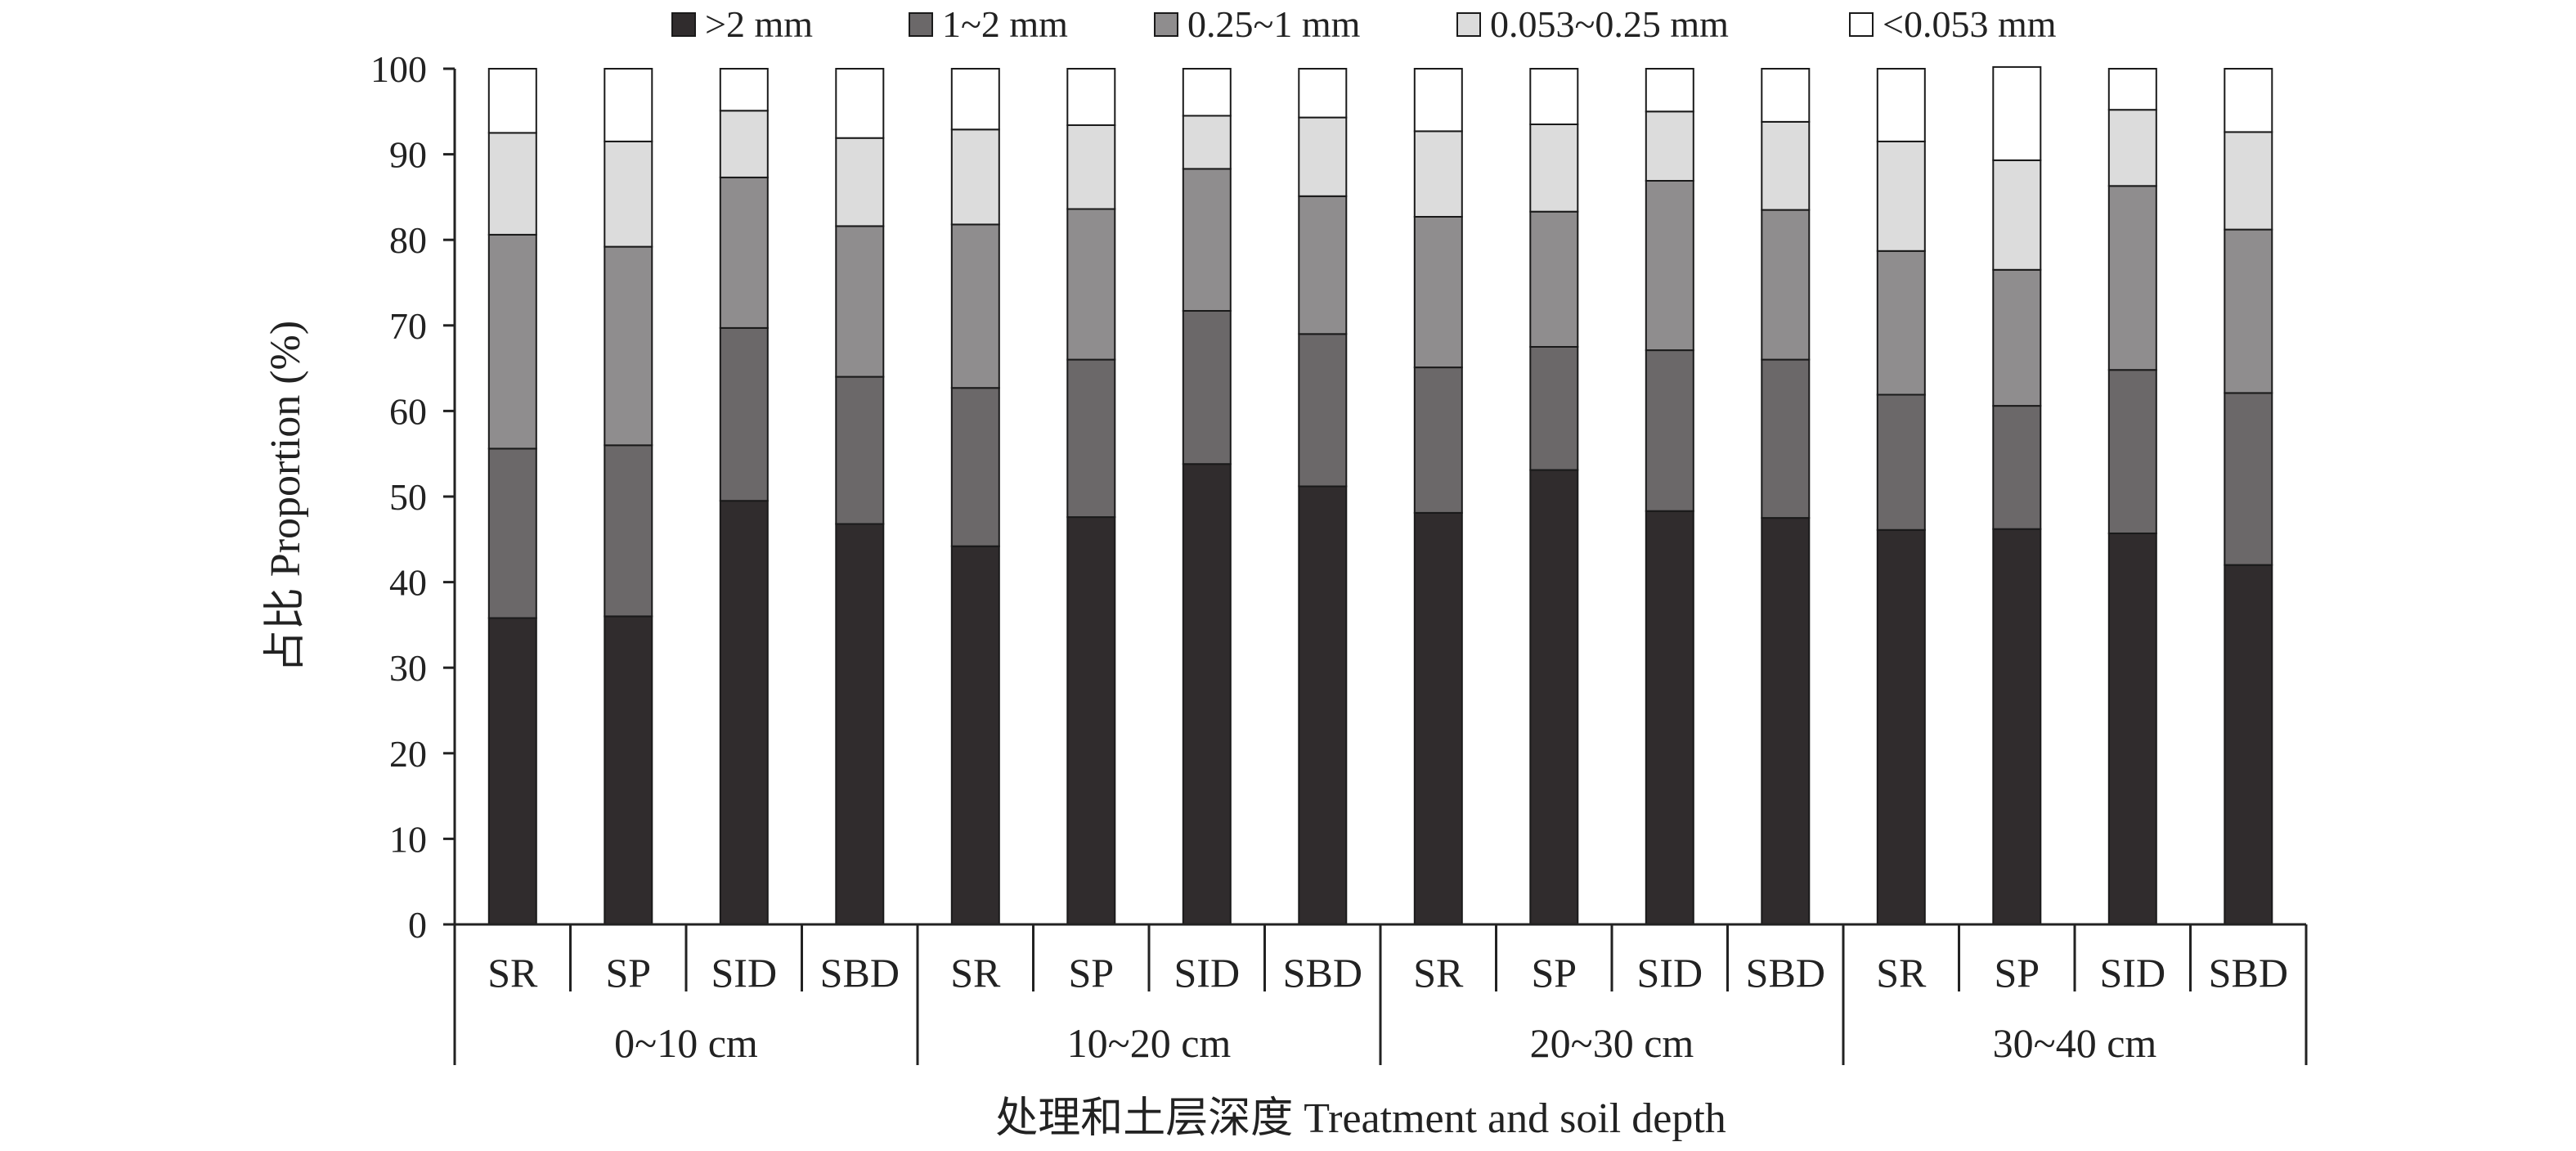 The height and width of the screenshot is (1151, 2576). What do you see at coordinates (408, 411) in the screenshot?
I see `y-tick-label-60: 60` at bounding box center [408, 411].